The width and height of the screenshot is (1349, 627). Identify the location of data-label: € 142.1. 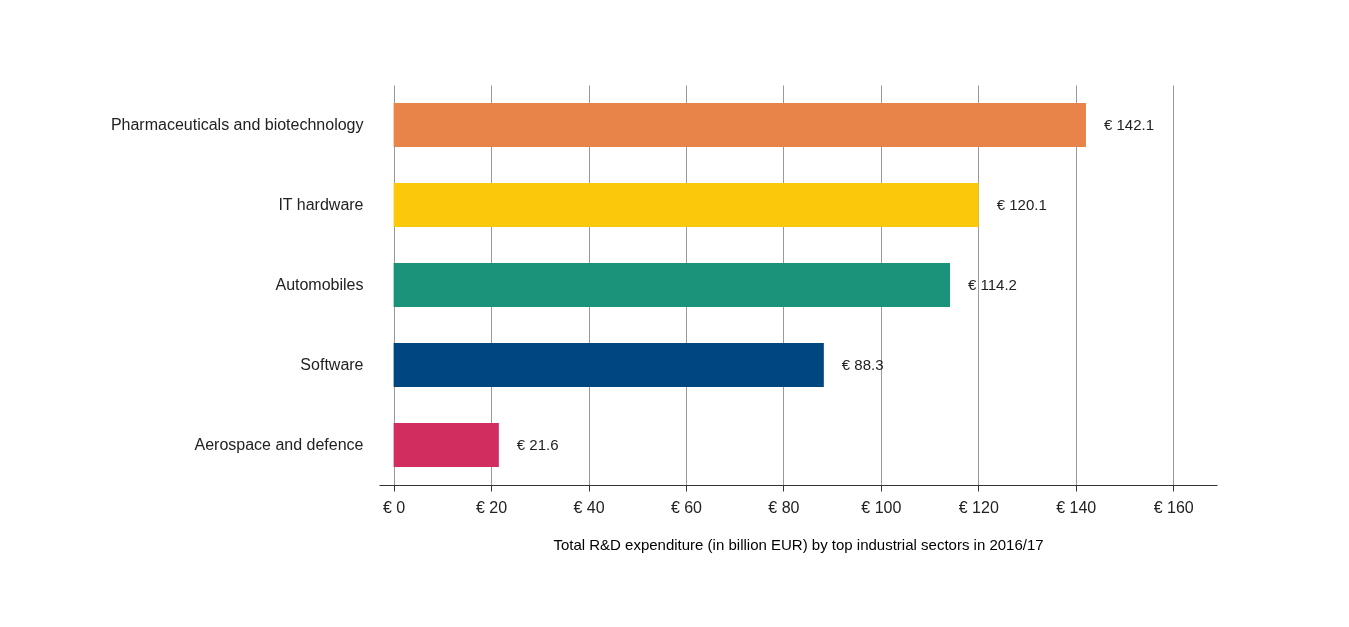
(1128, 124).